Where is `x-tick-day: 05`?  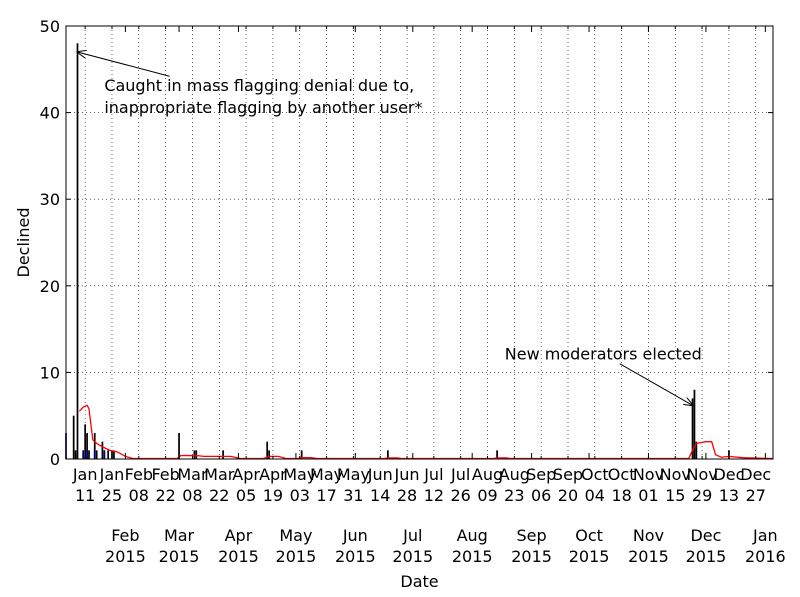
x-tick-day: 05 is located at coordinates (246, 495).